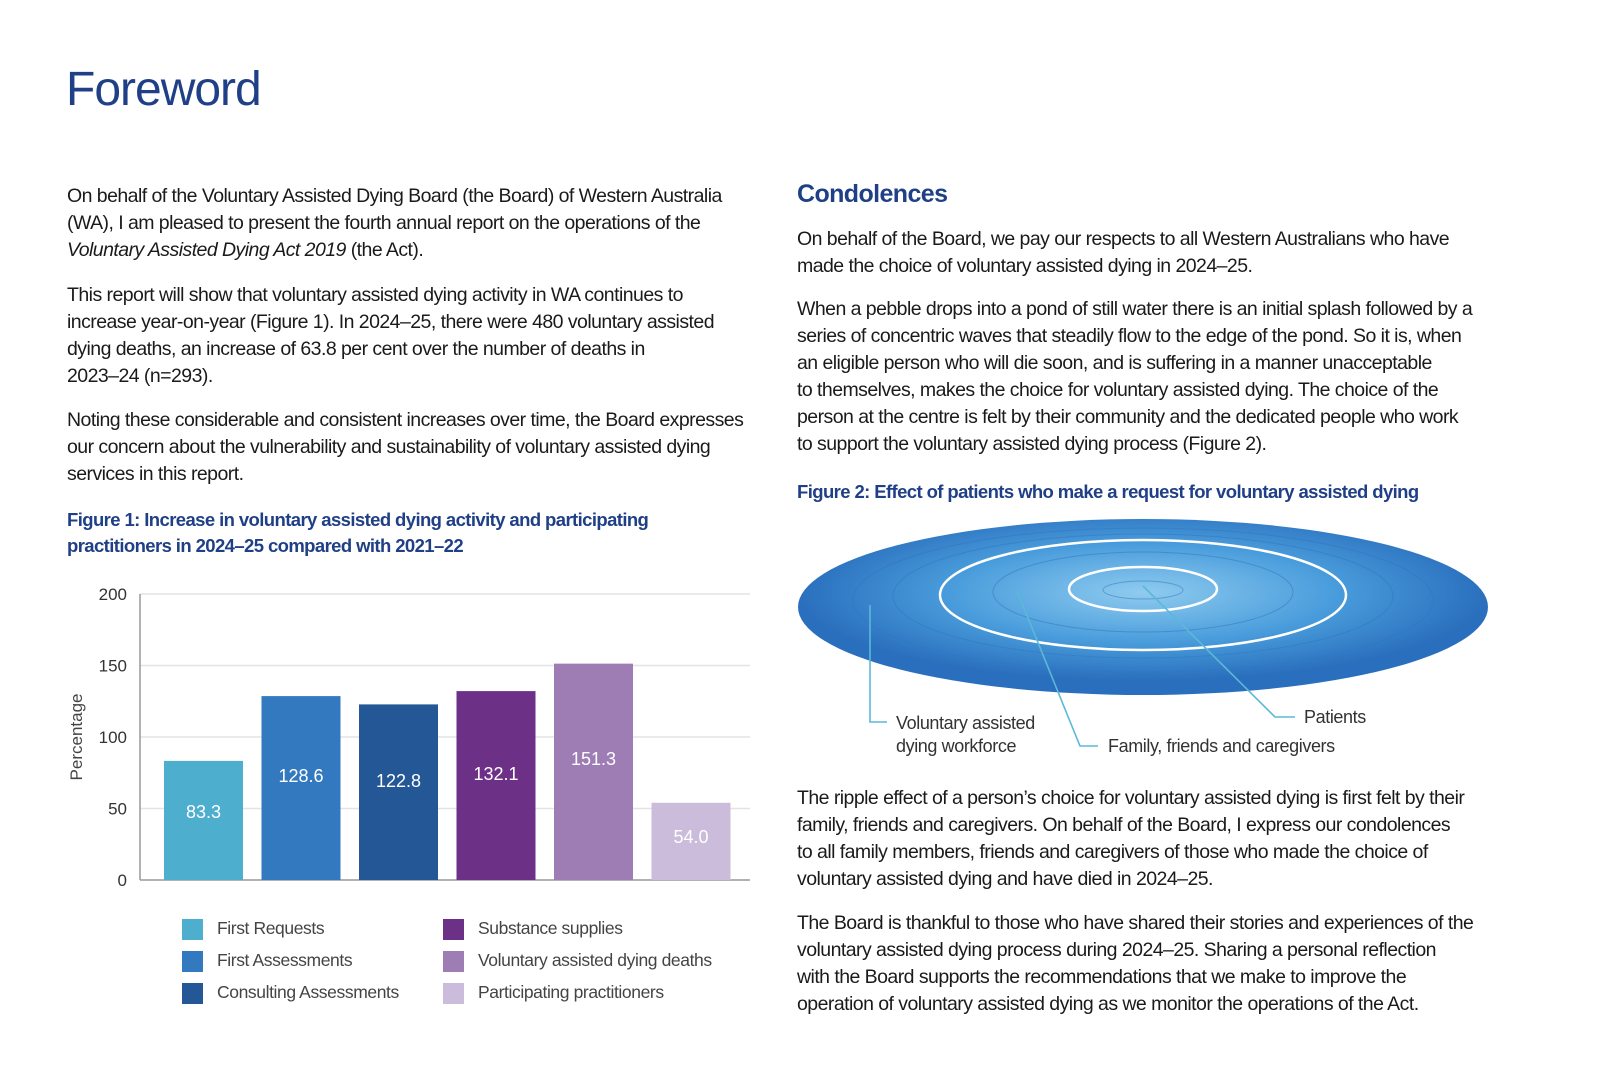  Describe the element at coordinates (384, 250) in the screenshot. I see `paragraph-text: (the Act).` at that location.